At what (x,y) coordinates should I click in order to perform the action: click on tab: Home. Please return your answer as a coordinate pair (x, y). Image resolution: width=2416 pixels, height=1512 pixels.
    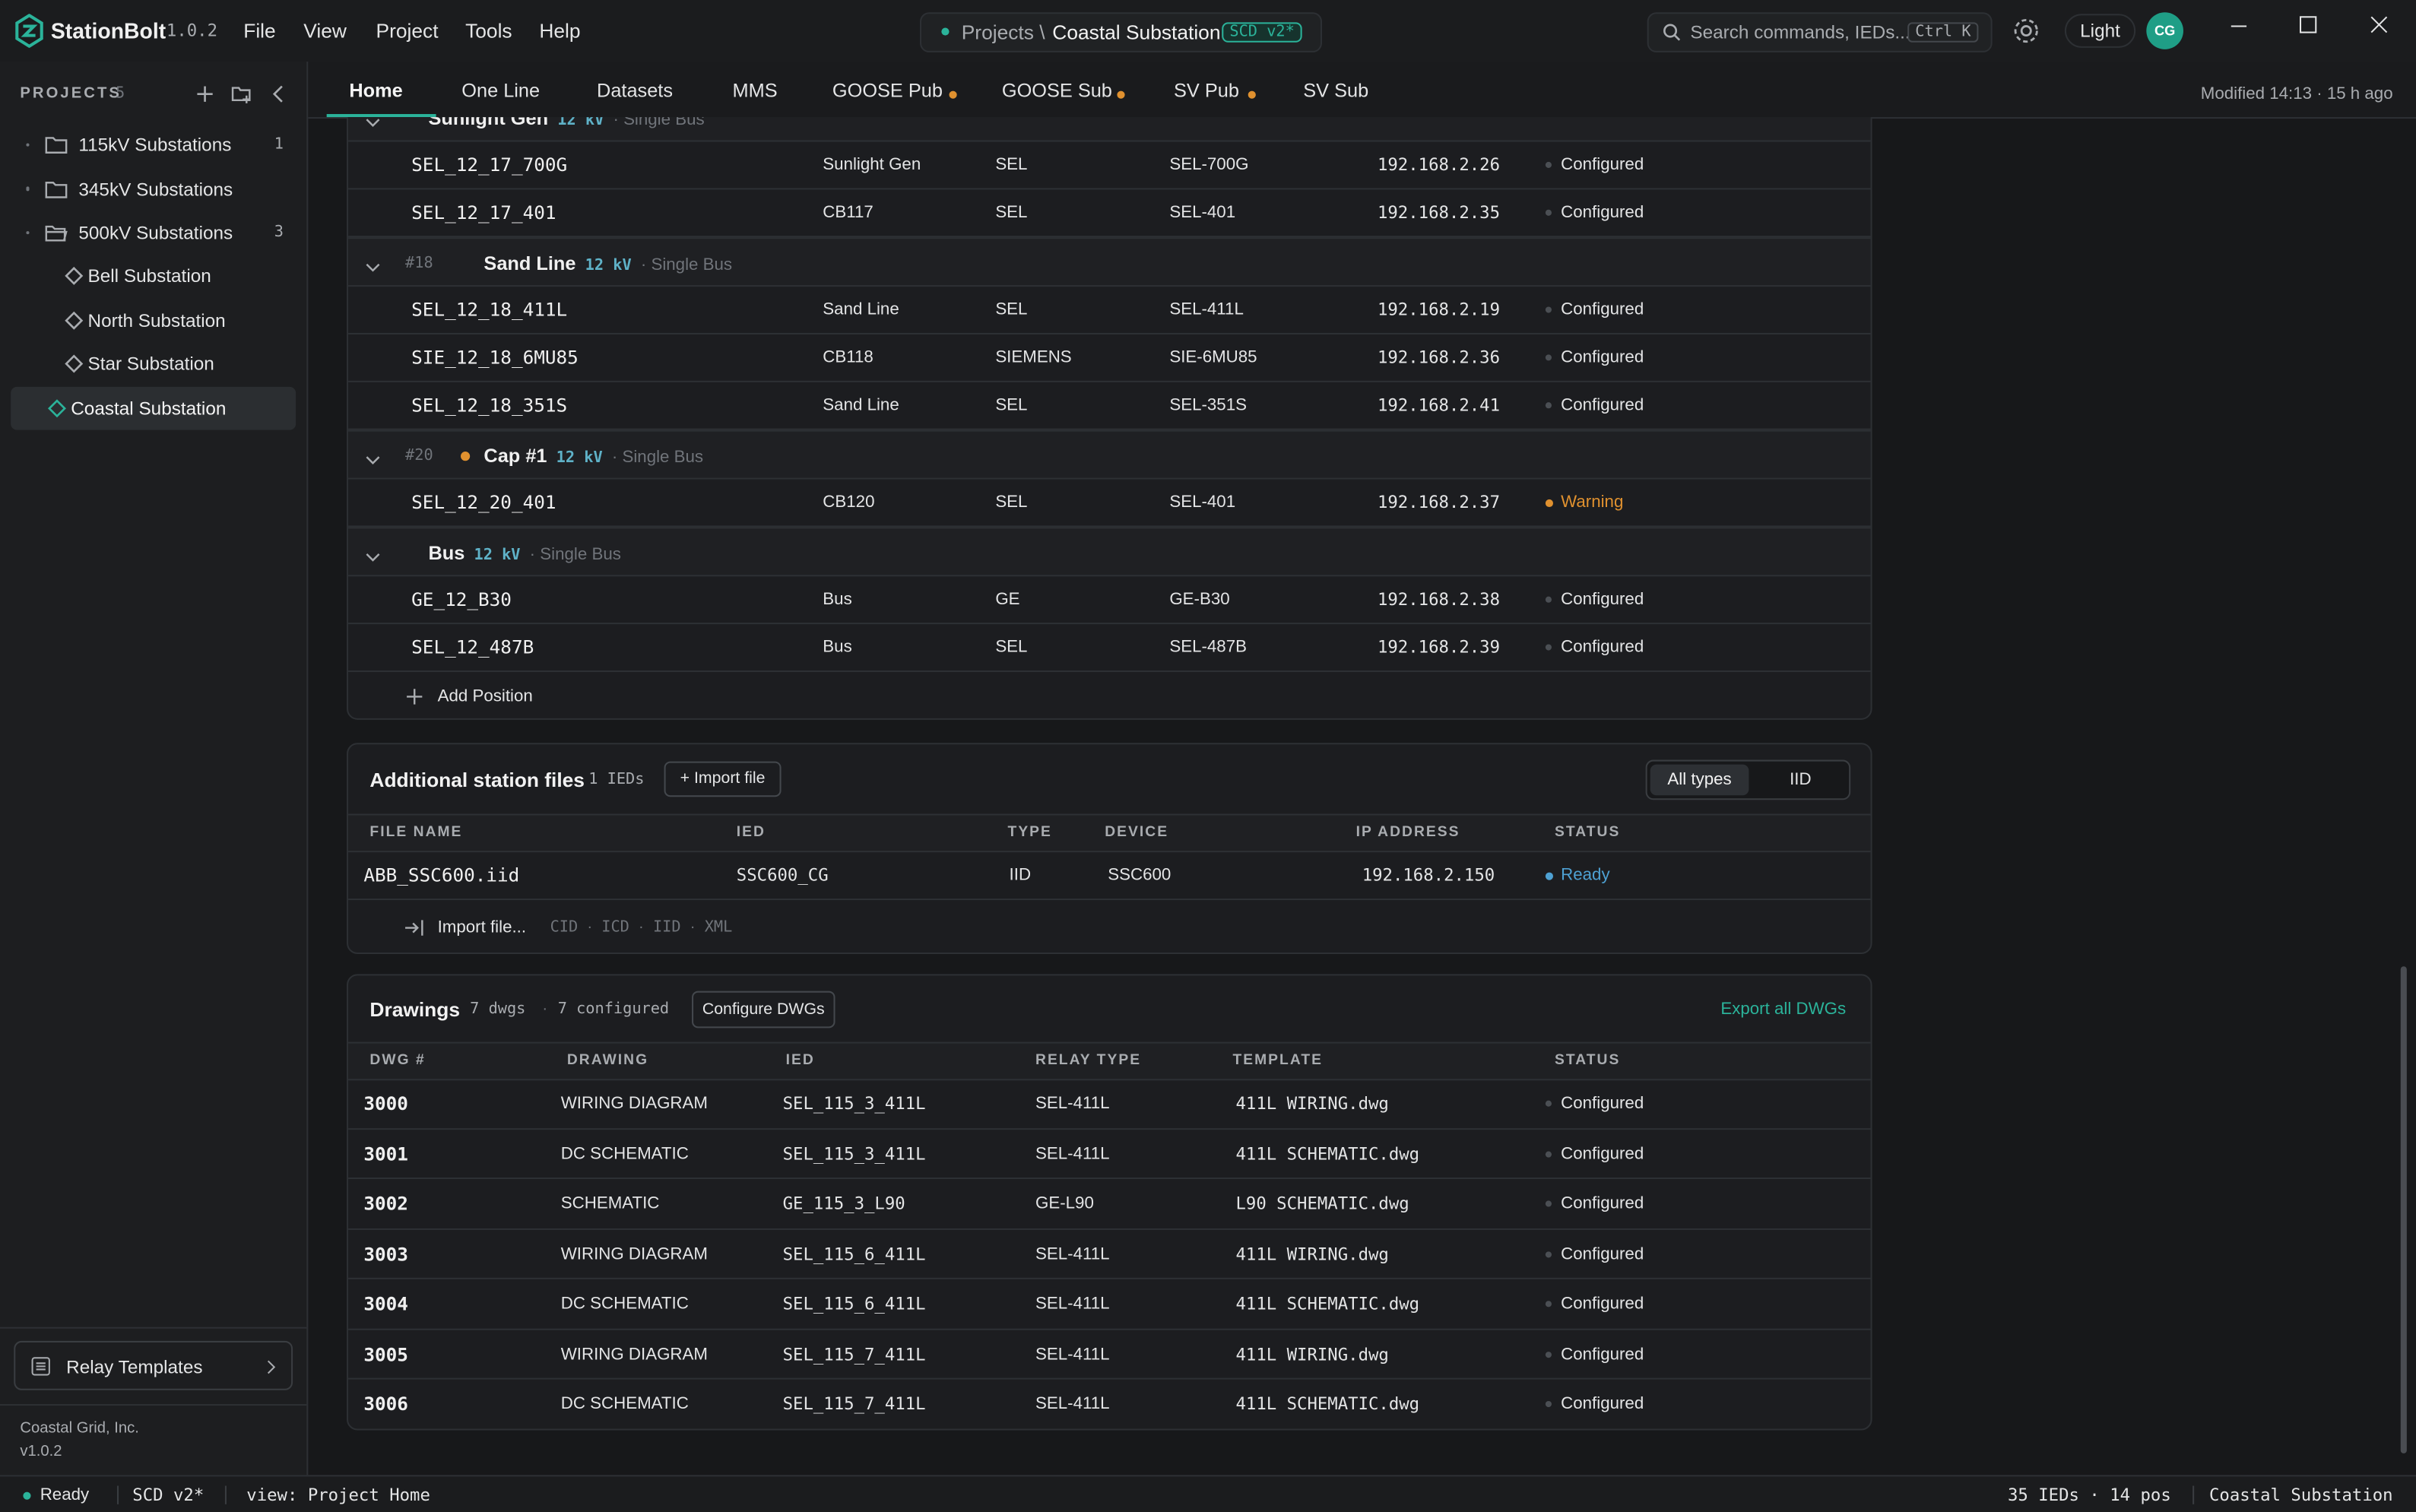
    Looking at the image, I should click on (376, 91).